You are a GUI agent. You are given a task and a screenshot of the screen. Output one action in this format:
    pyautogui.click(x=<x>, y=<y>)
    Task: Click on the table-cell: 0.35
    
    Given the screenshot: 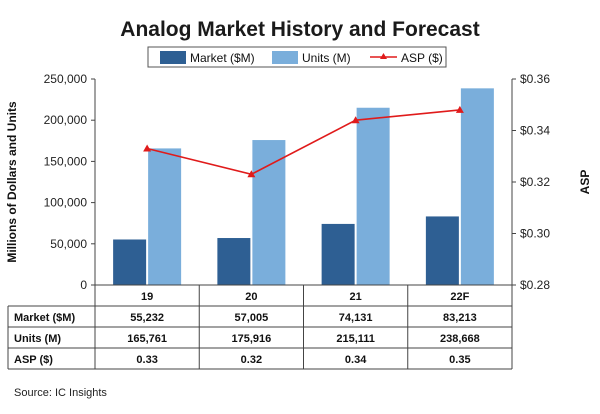 What is the action you would take?
    pyautogui.click(x=459, y=360)
    